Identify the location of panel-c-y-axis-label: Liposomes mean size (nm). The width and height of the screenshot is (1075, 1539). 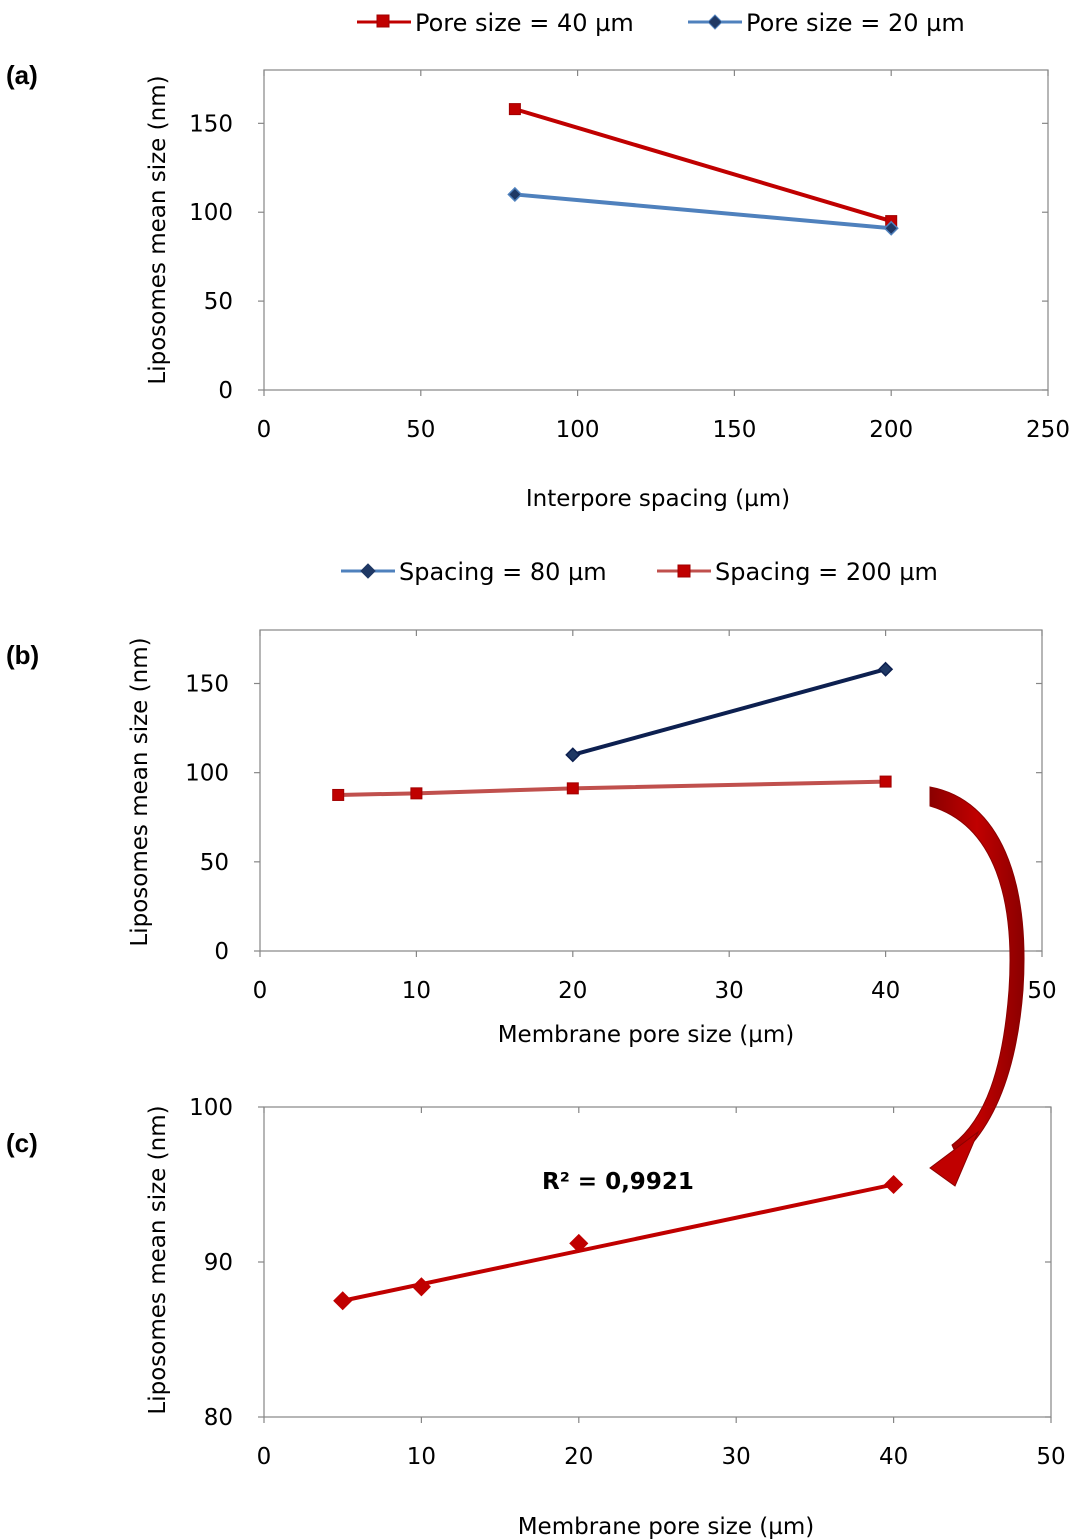
(158, 1259).